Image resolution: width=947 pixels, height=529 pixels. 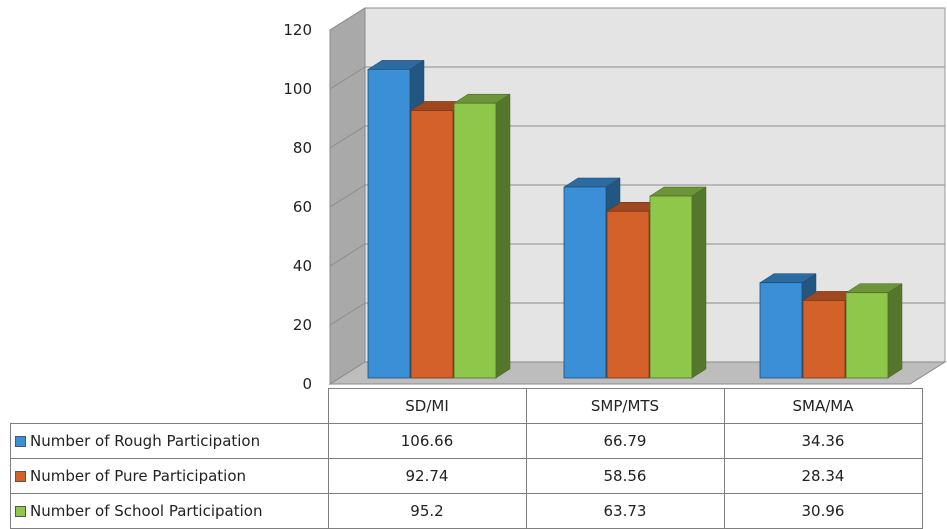 What do you see at coordinates (625, 441) in the screenshot?
I see `data-label: 66.79` at bounding box center [625, 441].